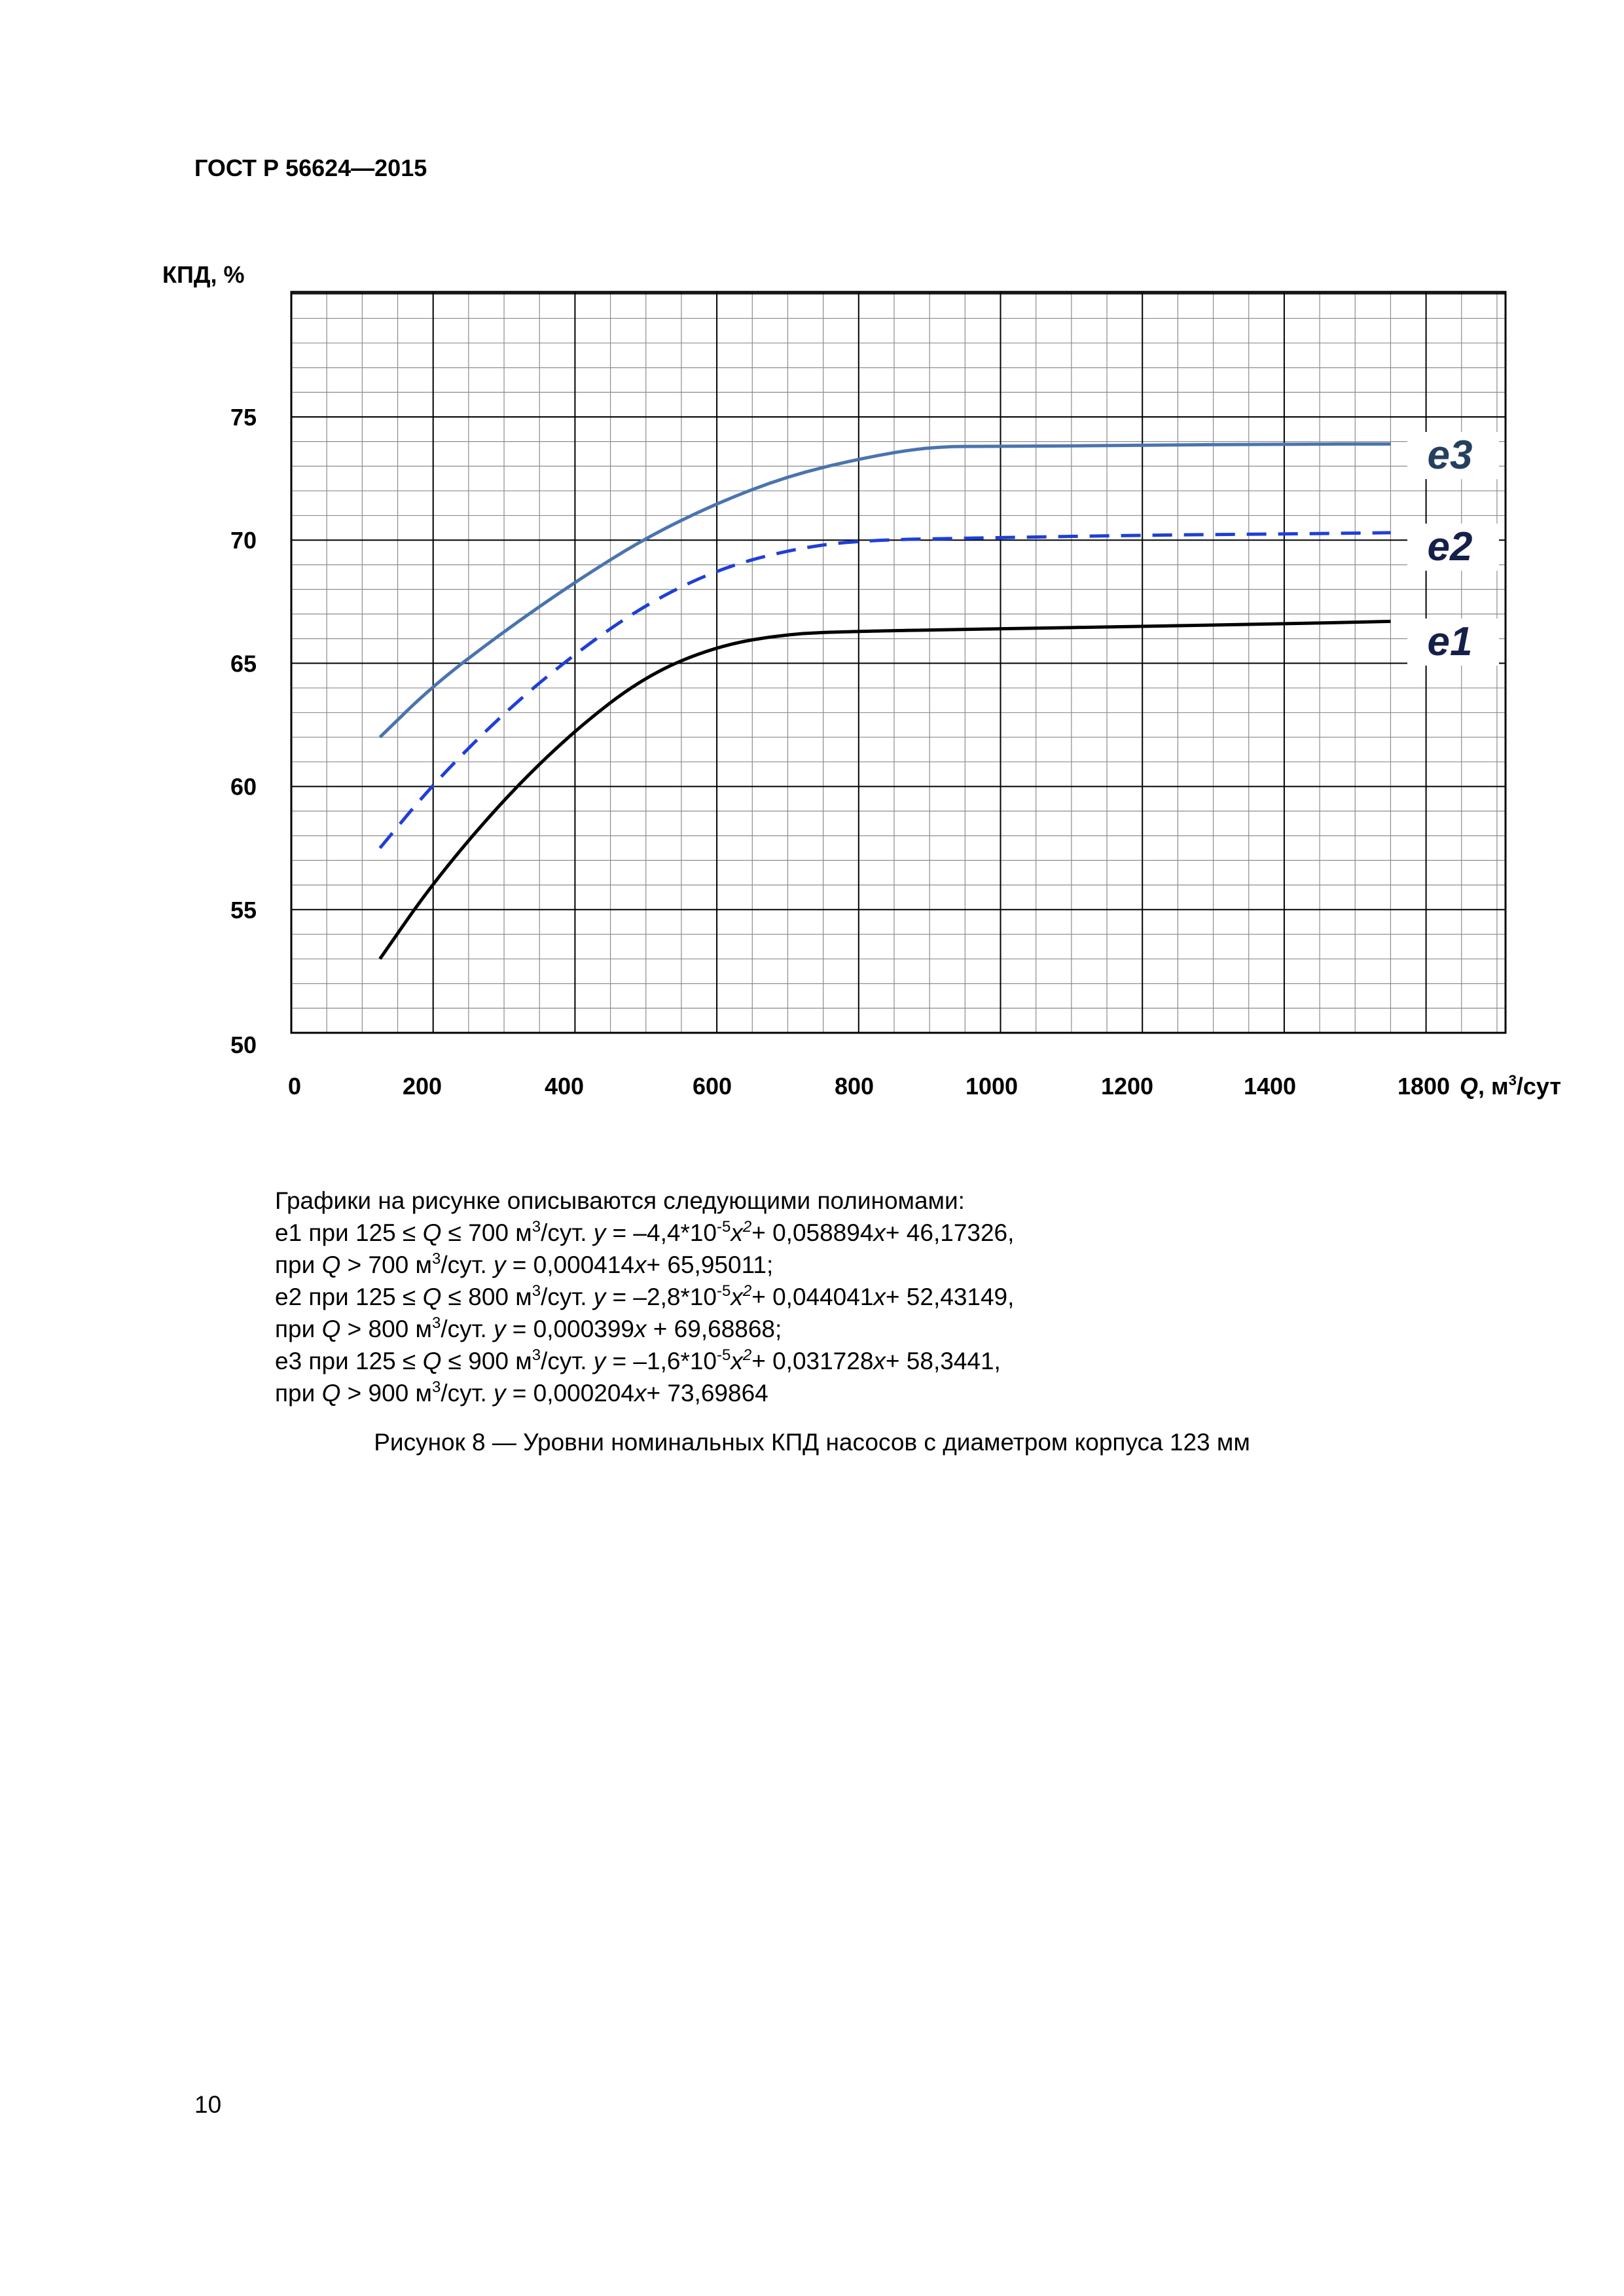 The width and height of the screenshot is (1624, 2296). What do you see at coordinates (1127, 1086) in the screenshot?
I see `x-tick-label: 1200` at bounding box center [1127, 1086].